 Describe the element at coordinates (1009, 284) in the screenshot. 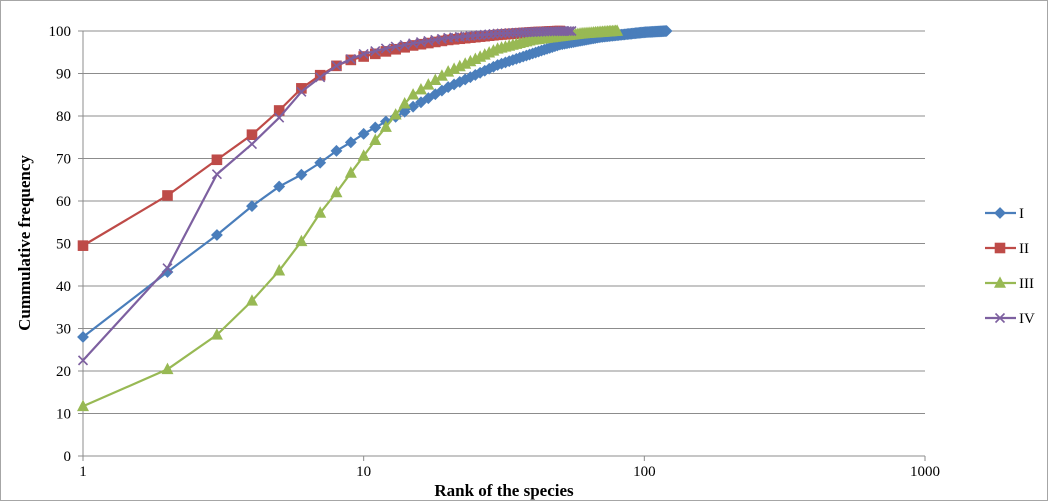

I see `legend-item-III: III` at that location.